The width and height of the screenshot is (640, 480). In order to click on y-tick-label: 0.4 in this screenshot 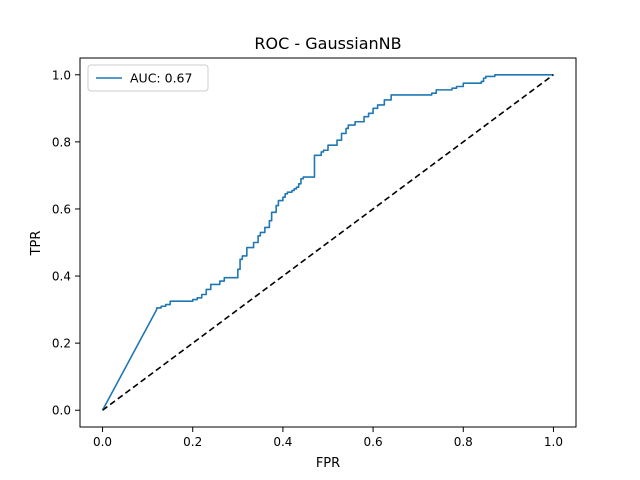, I will do `click(61, 277)`.